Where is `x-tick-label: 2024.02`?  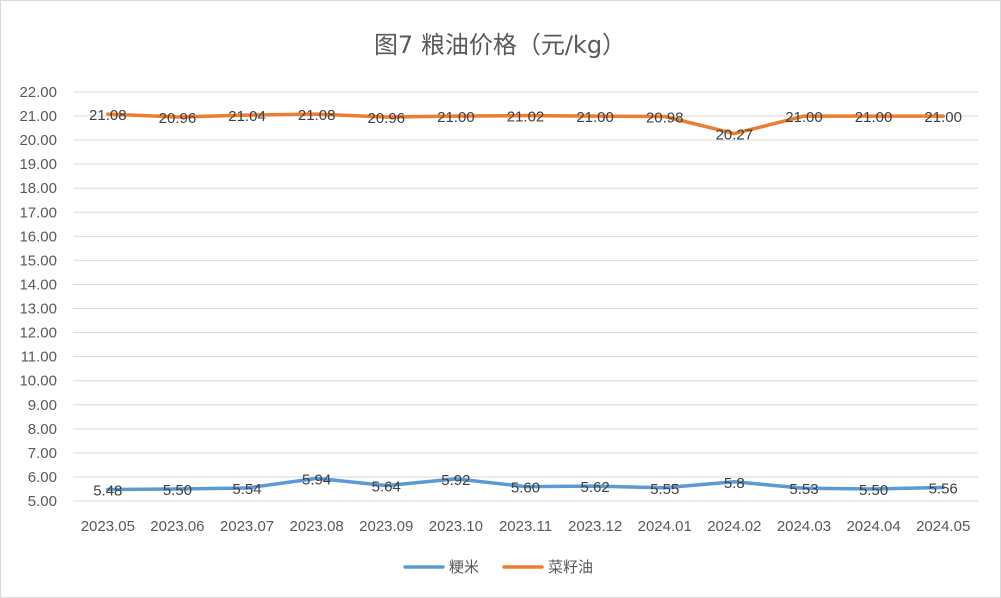
x-tick-label: 2024.02 is located at coordinates (734, 526).